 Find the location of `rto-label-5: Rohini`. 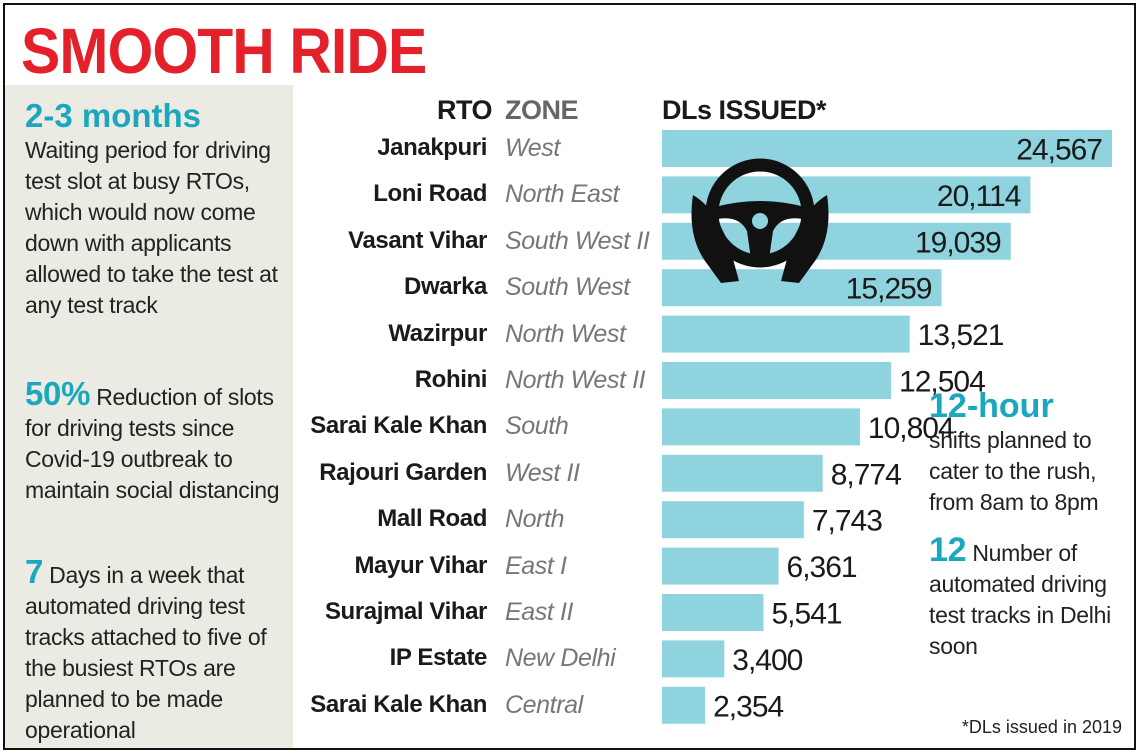

rto-label-5: Rohini is located at coordinates (451, 379).